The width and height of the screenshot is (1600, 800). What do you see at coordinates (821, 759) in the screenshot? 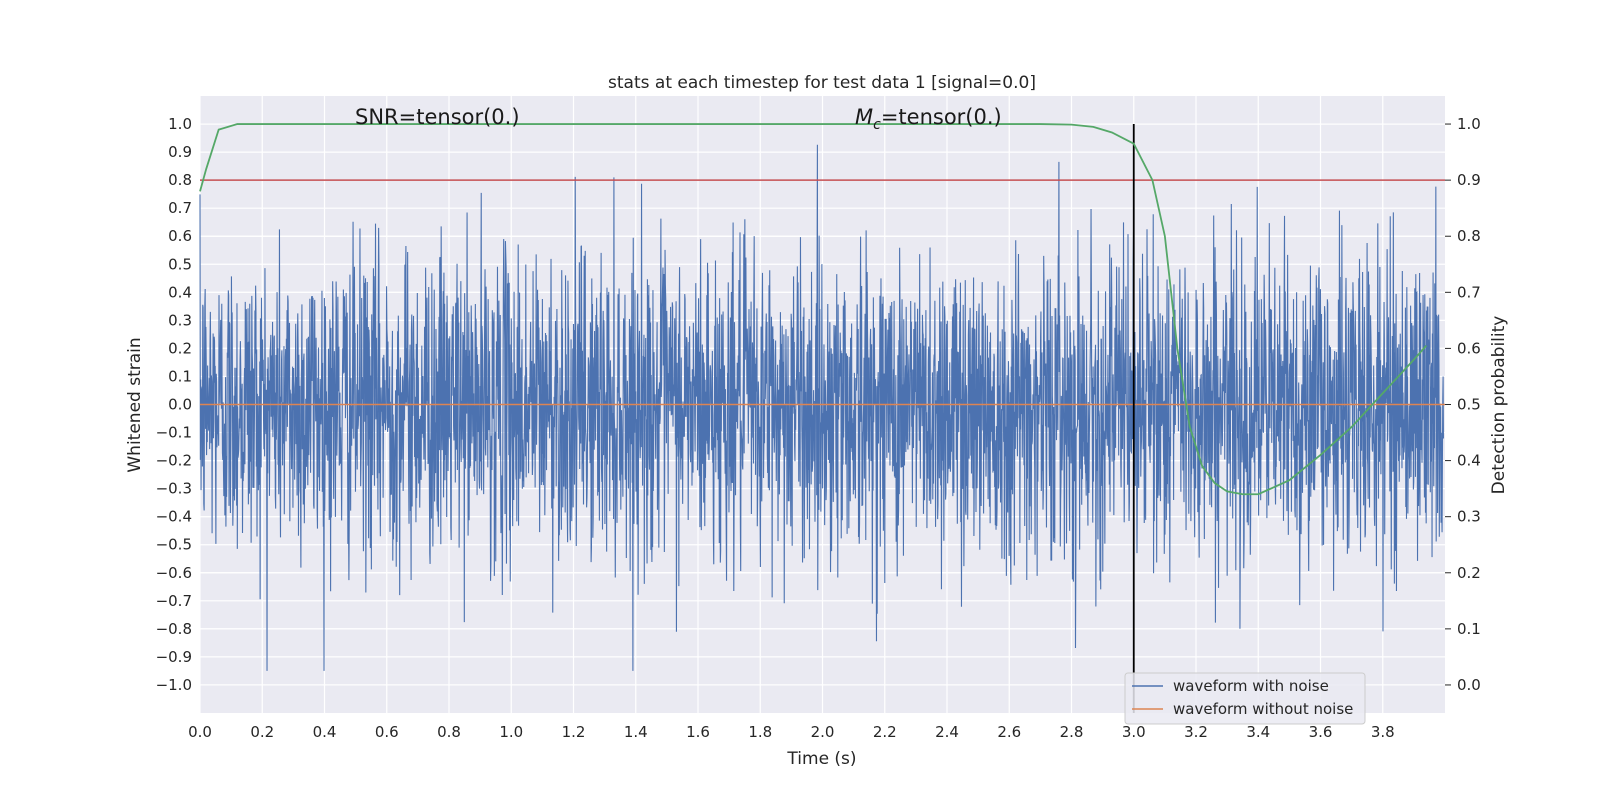
I see `x-axis-title: Time (s)` at bounding box center [821, 759].